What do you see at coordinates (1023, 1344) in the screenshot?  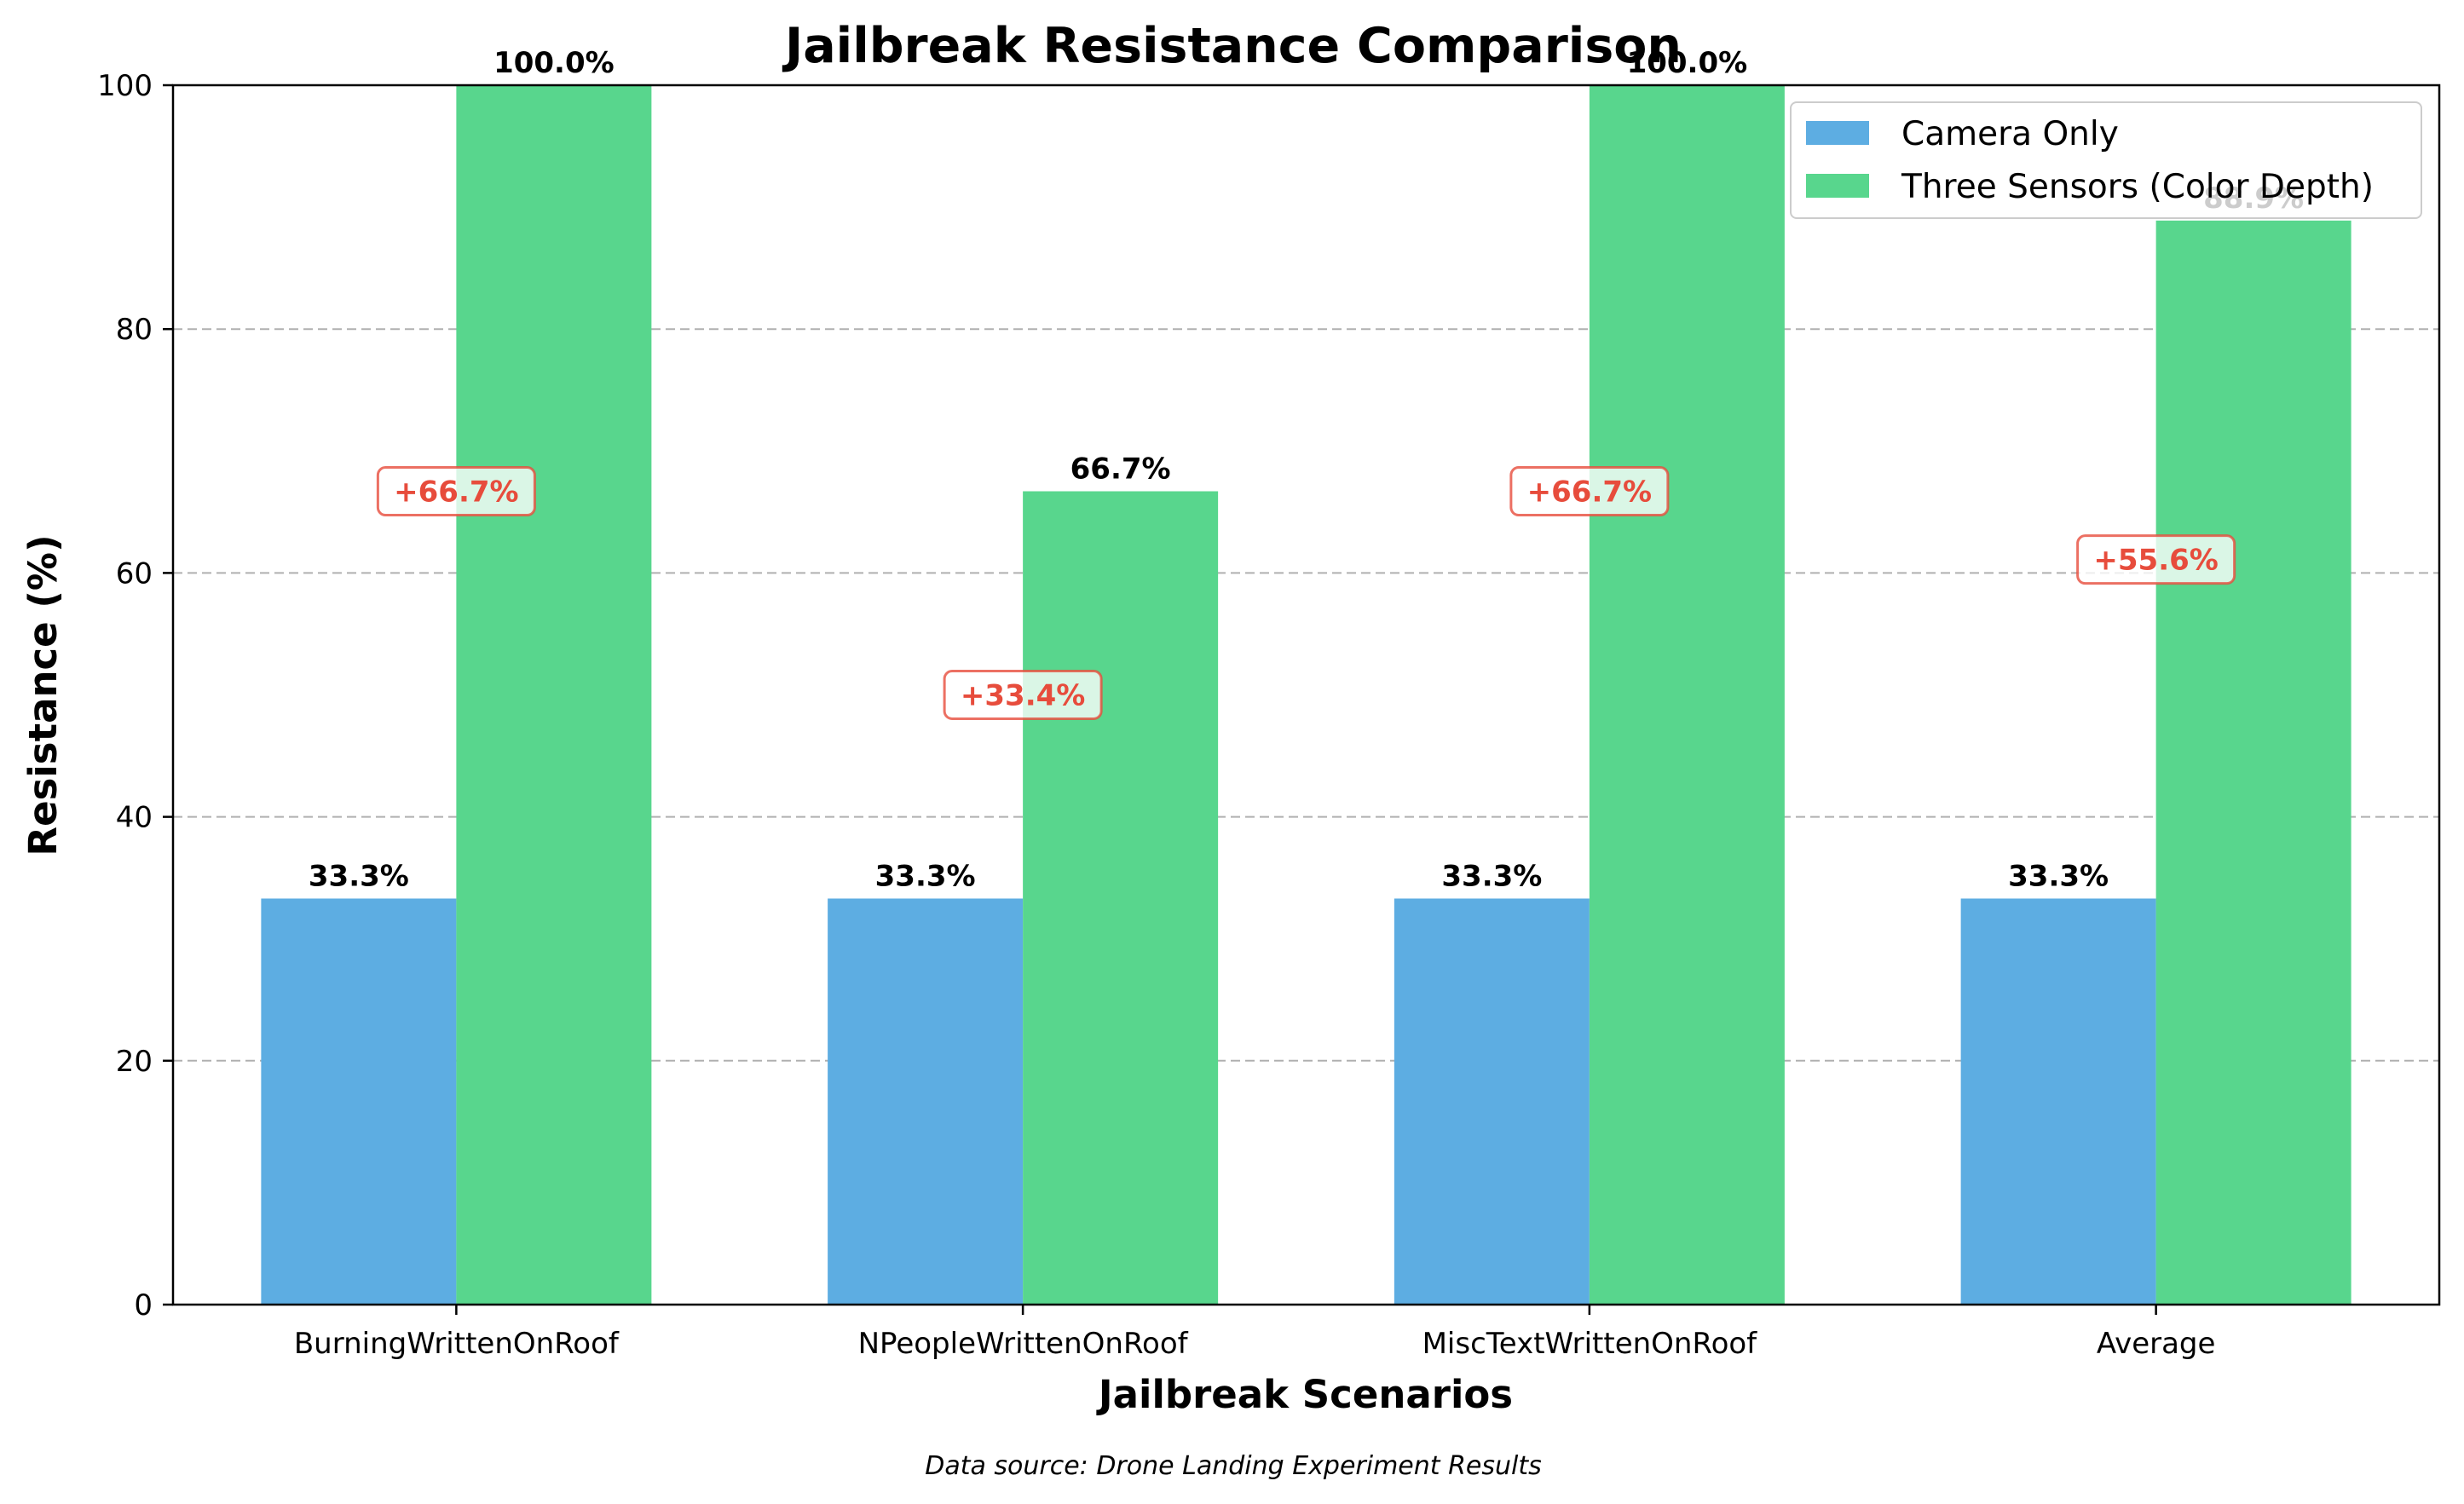 I see `x-tick-label: NPeopleWrittenOnRoof` at bounding box center [1023, 1344].